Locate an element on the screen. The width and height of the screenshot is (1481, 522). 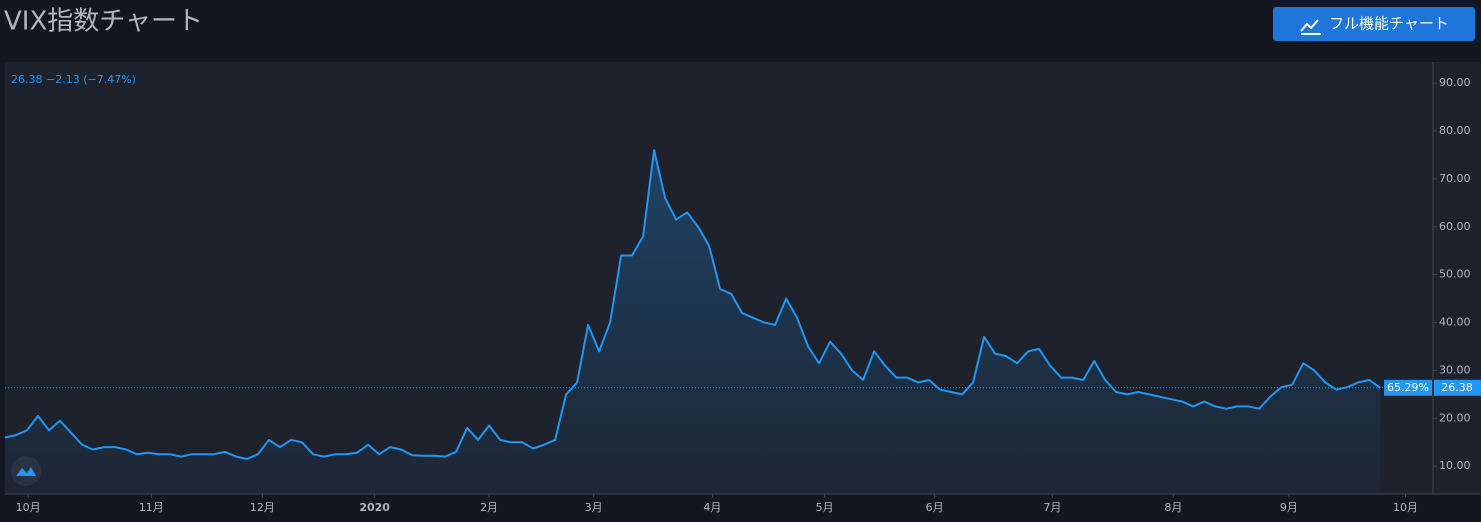
last-badge is located at coordinates (1457, 387).